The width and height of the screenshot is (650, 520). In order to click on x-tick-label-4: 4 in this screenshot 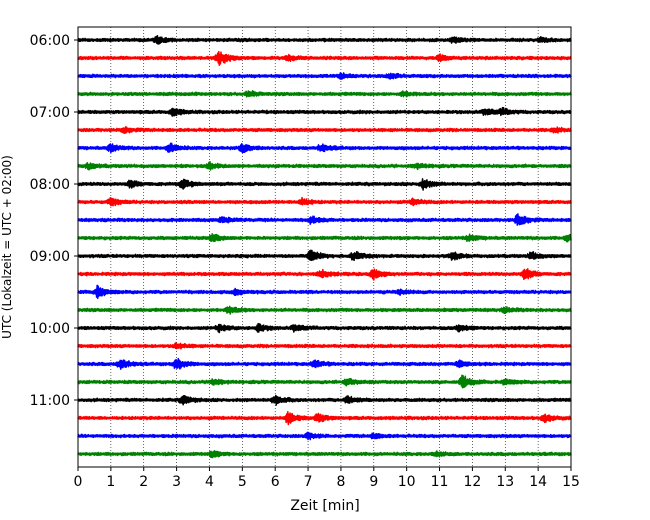, I will do `click(209, 482)`.